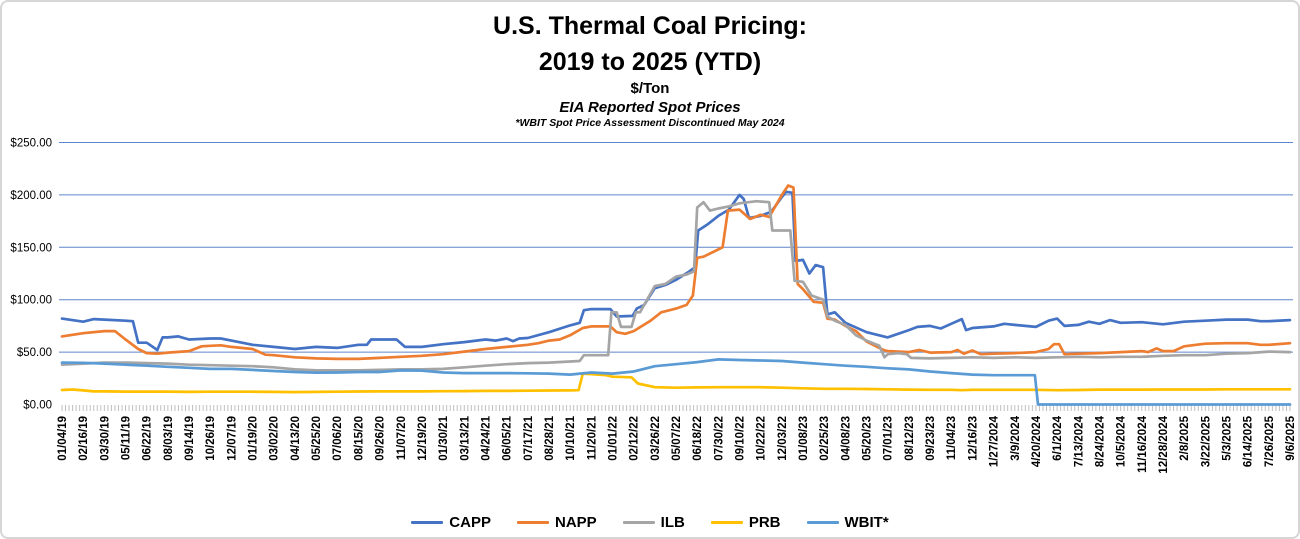 The image size is (1300, 539). Describe the element at coordinates (764, 522) in the screenshot. I see `legend-label-prb: PRB` at that location.